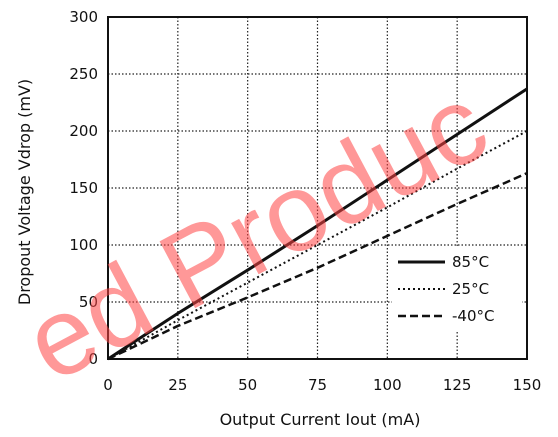 The image size is (558, 437). I want to click on y-tick-label: 250, so click(83, 74).